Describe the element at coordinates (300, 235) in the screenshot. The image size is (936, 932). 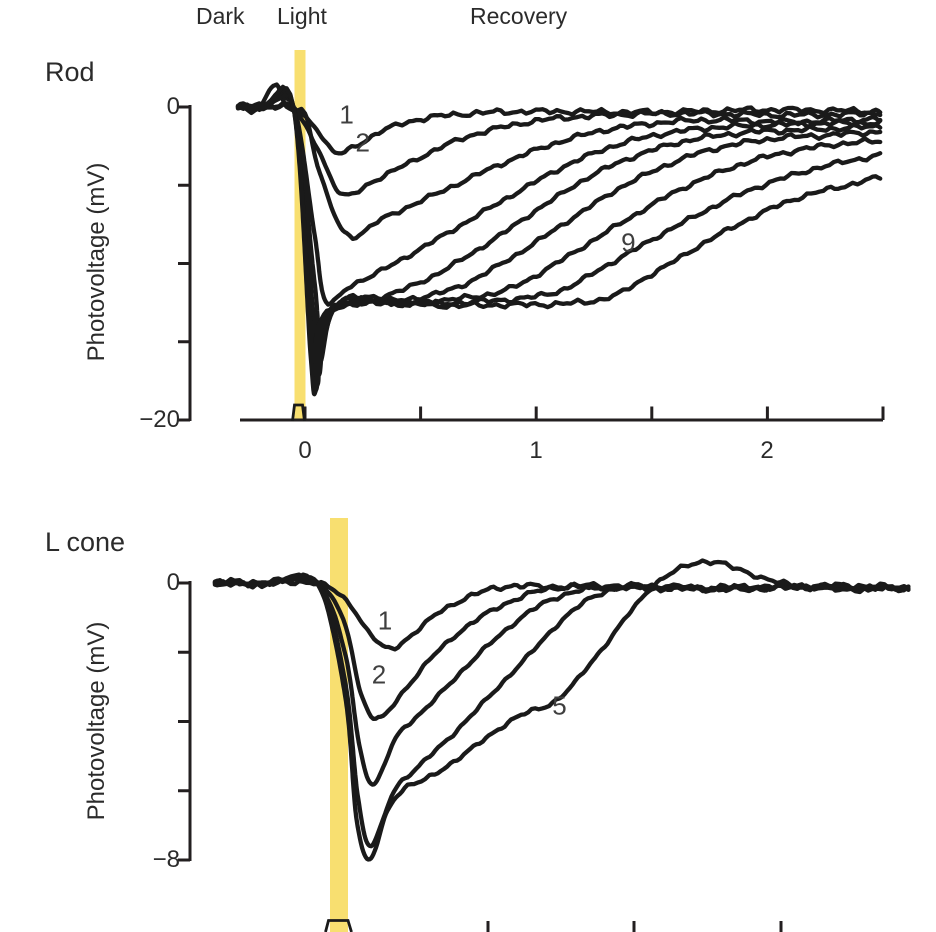
I see `rod-flash-bar` at that location.